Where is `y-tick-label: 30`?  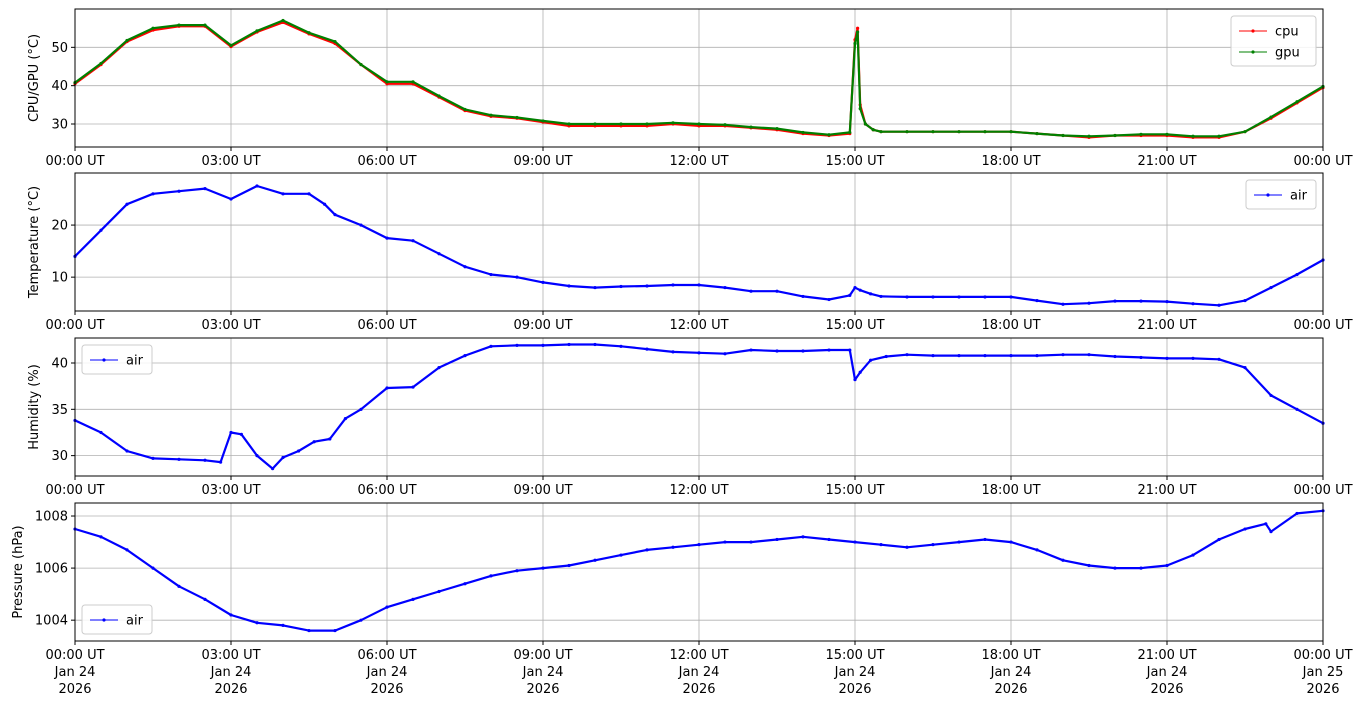 y-tick-label: 30 is located at coordinates (59, 125).